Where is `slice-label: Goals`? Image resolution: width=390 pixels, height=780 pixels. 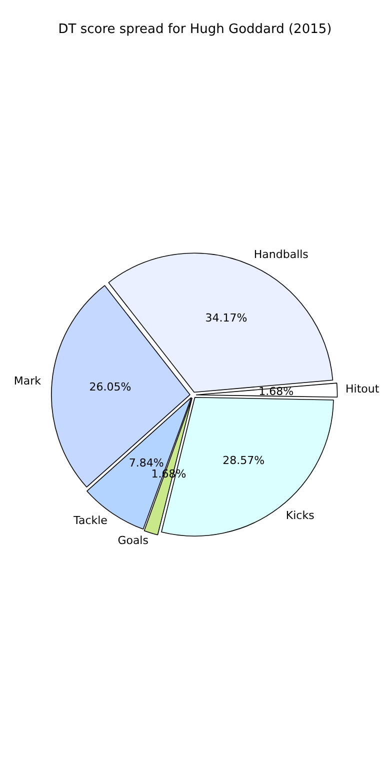
slice-label: Goals is located at coordinates (133, 540).